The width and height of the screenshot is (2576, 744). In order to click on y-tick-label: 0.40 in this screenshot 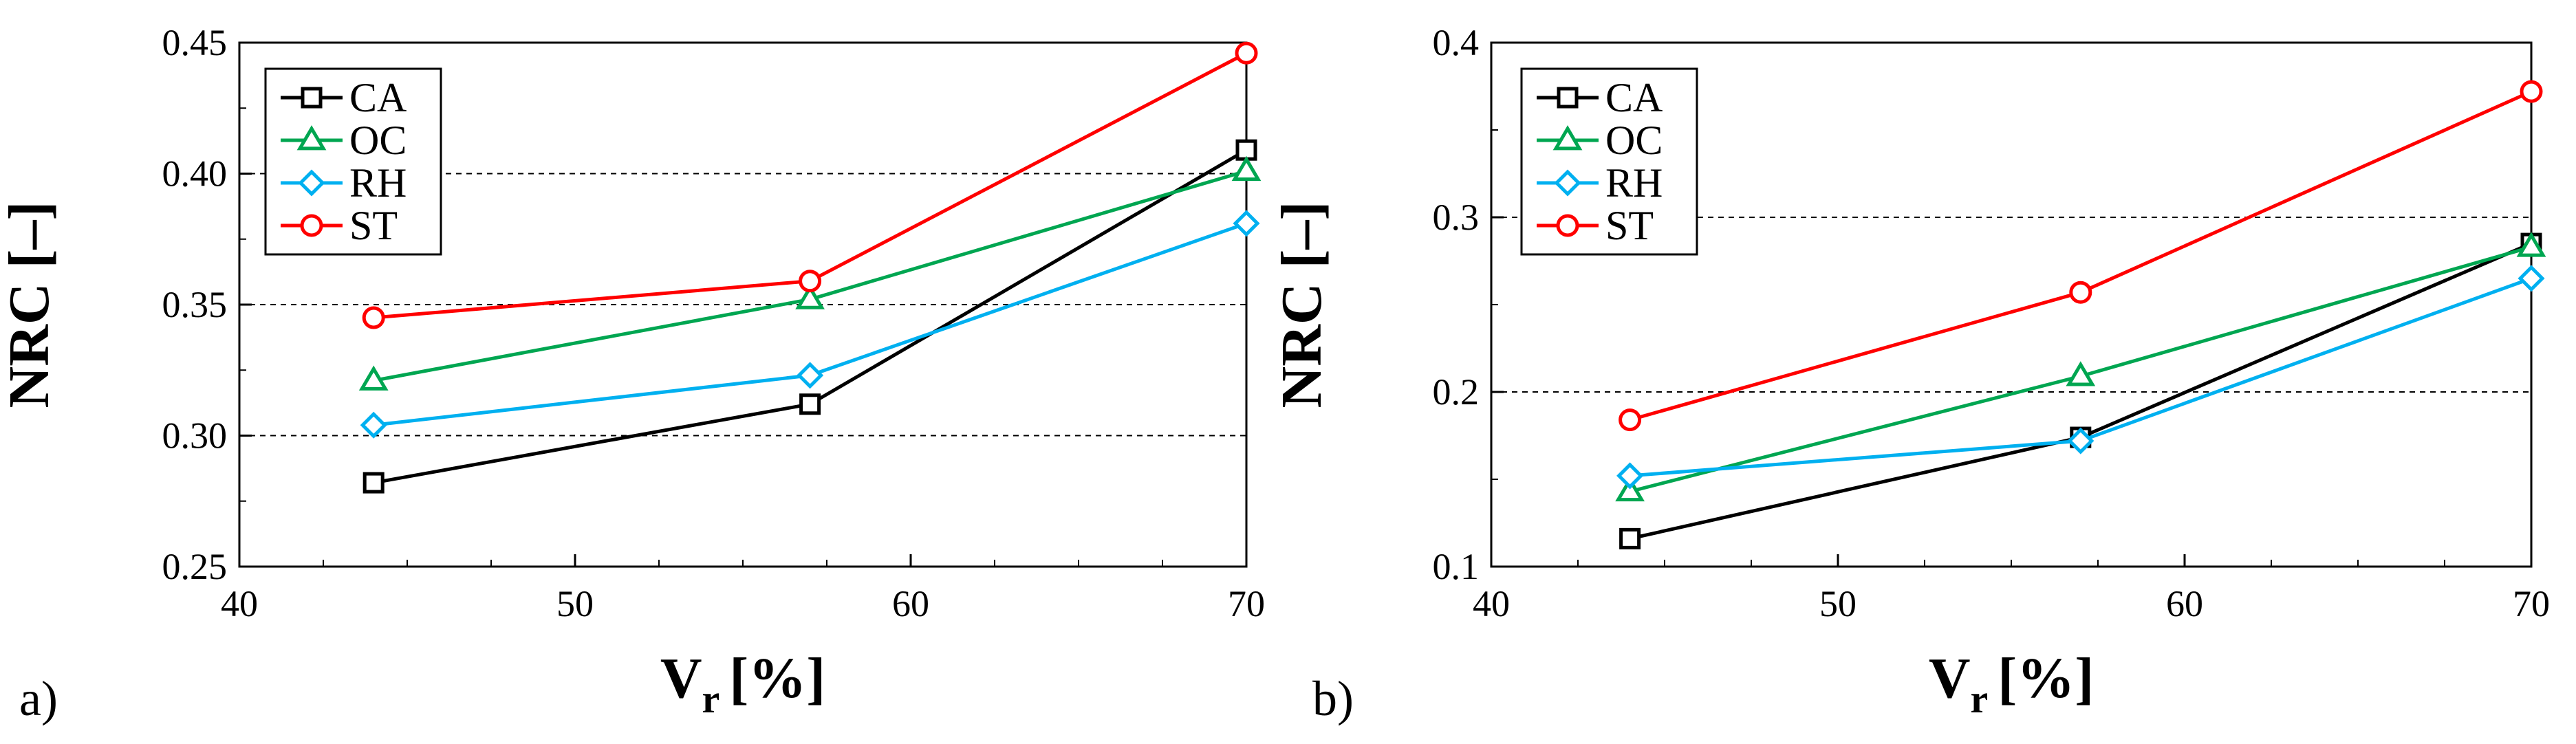, I will do `click(195, 174)`.